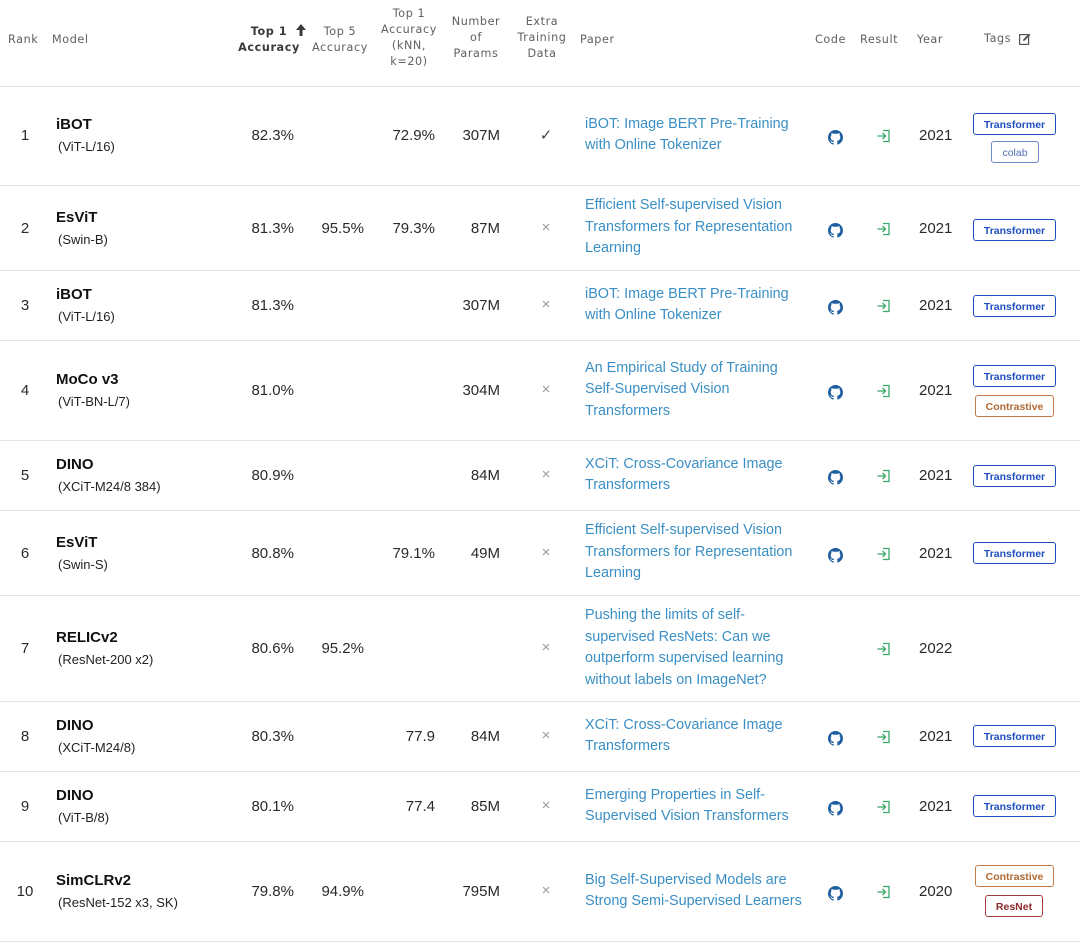  Describe the element at coordinates (97, 747) in the screenshot. I see `model-variant: (XCiT-M24/8)` at that location.